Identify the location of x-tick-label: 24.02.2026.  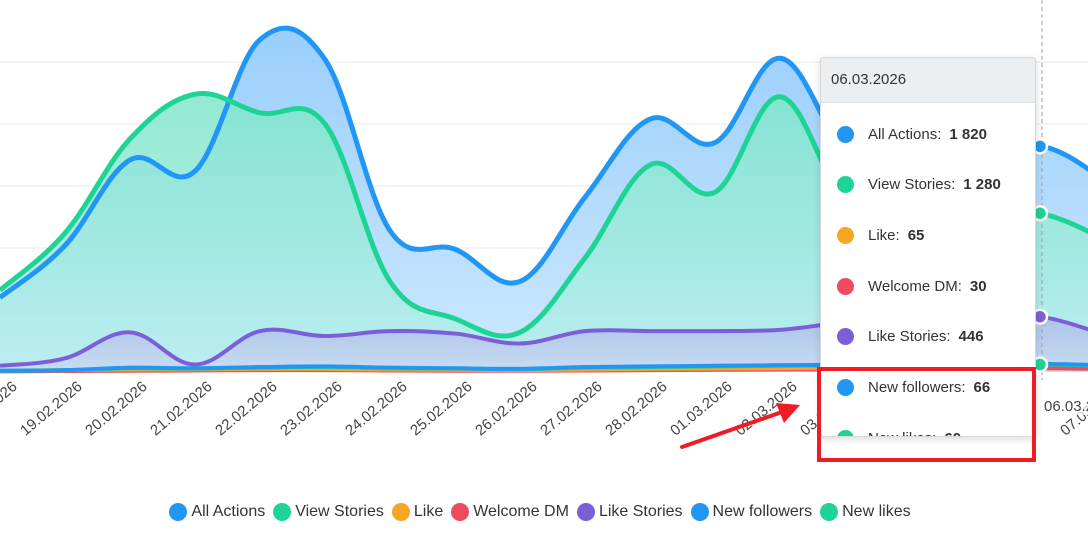
(376, 408).